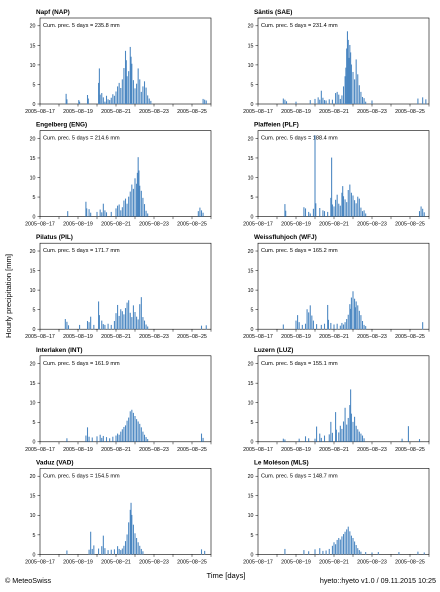 This screenshot has height=592, width=440. Describe the element at coordinates (33, 159) in the screenshot. I see `y-tick-label: 15` at that location.